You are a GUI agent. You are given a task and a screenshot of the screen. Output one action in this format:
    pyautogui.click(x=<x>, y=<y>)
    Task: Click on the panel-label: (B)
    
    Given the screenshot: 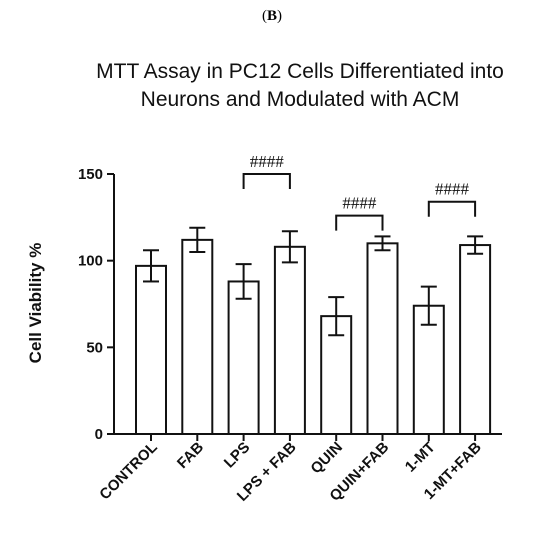 What is the action you would take?
    pyautogui.click(x=272, y=16)
    